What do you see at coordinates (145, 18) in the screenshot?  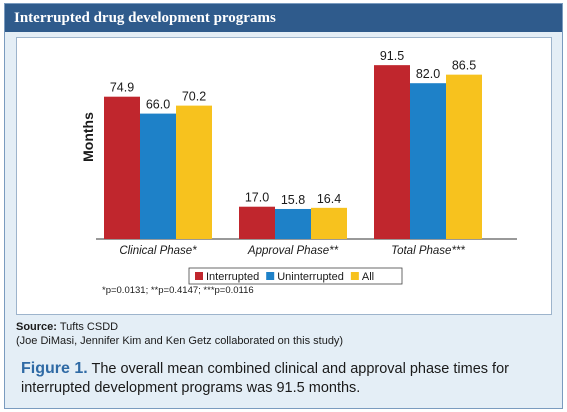 I see `figure-title: Interrupted drug development programs` at bounding box center [145, 18].